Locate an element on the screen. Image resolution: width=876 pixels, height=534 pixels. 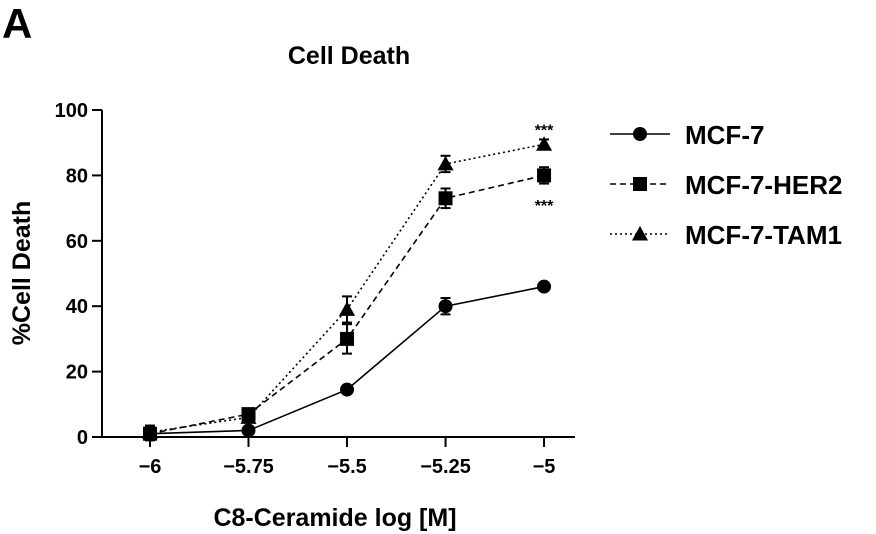
legend: MCF-7 MCF-7-HER2 MCF-7-TAM1 is located at coordinates (726, 185).